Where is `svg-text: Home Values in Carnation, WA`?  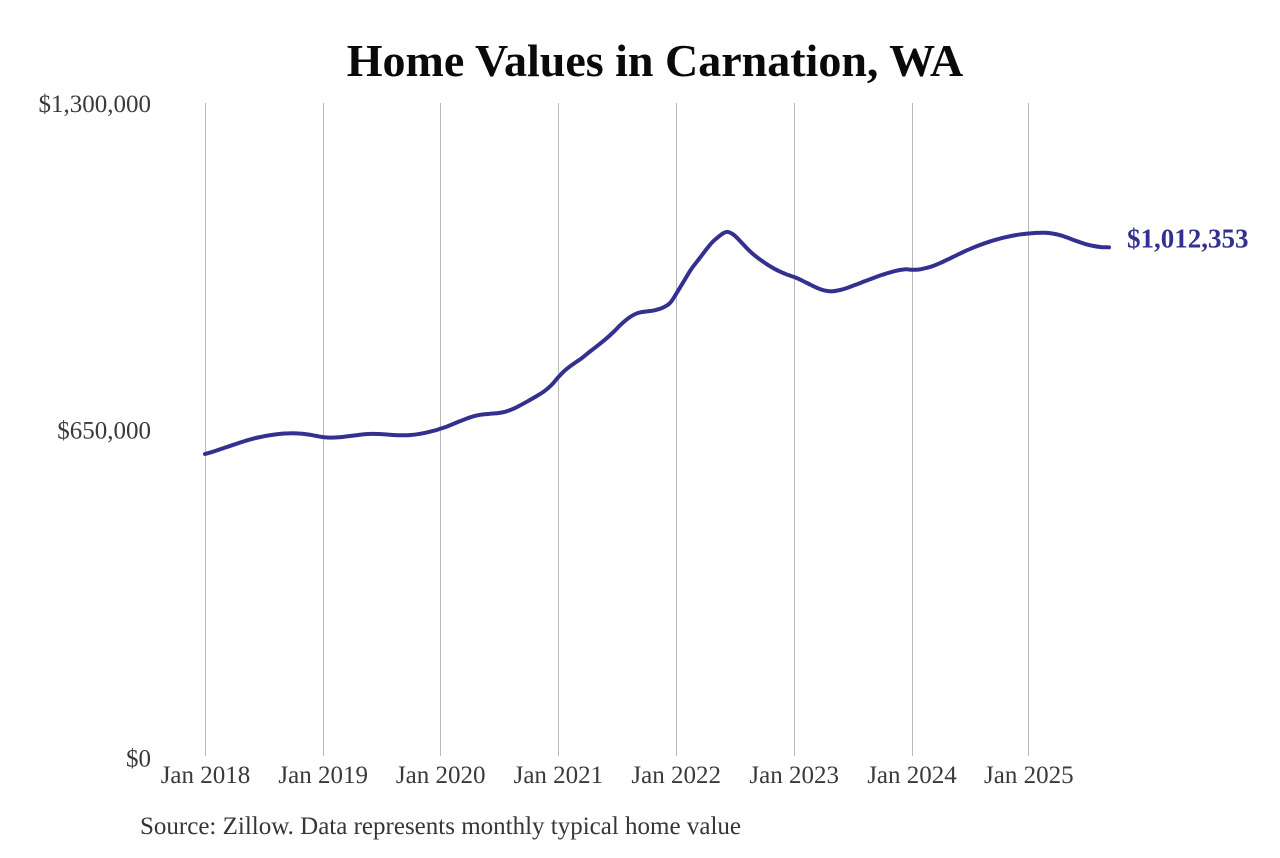
svg-text: Home Values in Carnation, WA is located at coordinates (655, 60).